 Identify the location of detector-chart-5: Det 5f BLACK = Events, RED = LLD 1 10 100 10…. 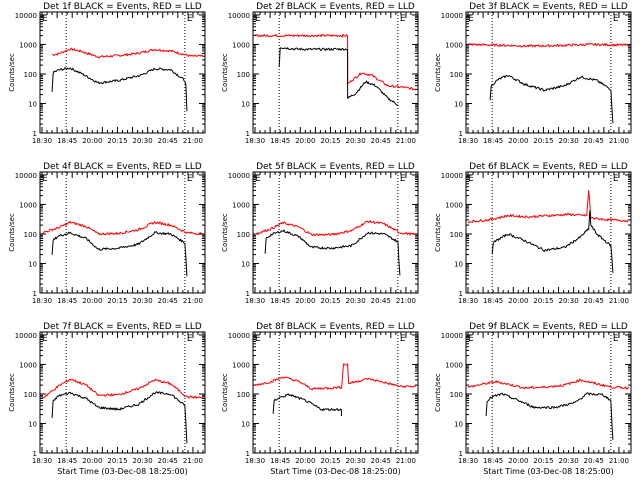
(320, 233).